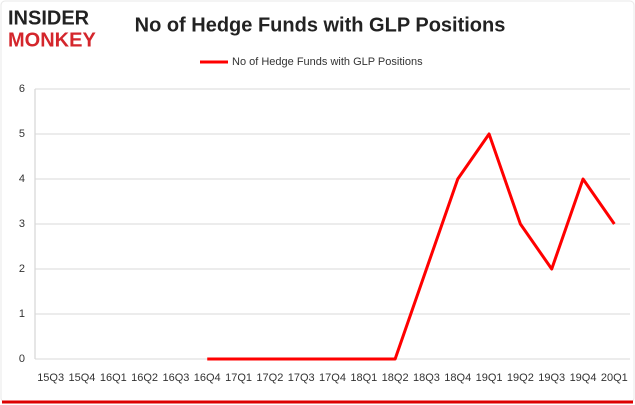 The height and width of the screenshot is (405, 635). I want to click on y-tick-label: 0, so click(22, 359).